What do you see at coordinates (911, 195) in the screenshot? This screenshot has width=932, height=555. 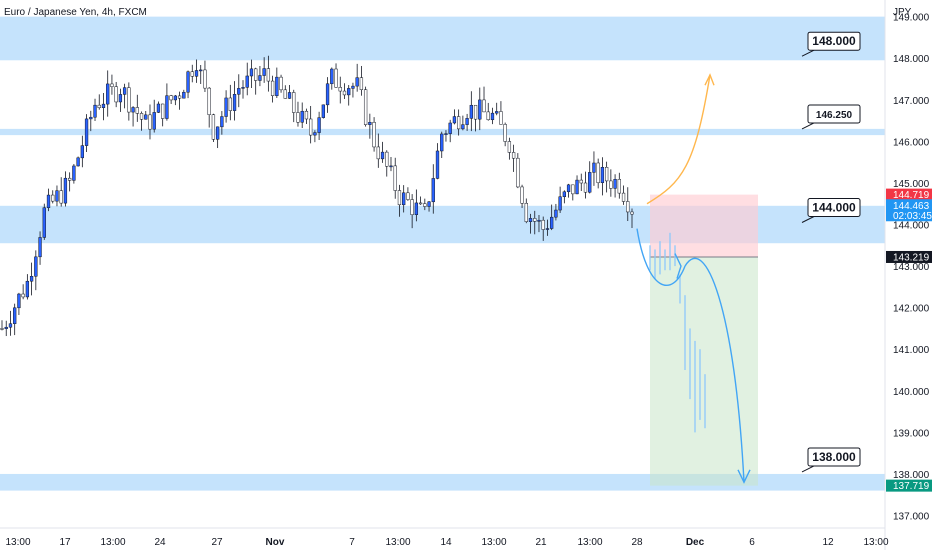 I see `ask-badge-value: 144.719` at bounding box center [911, 195].